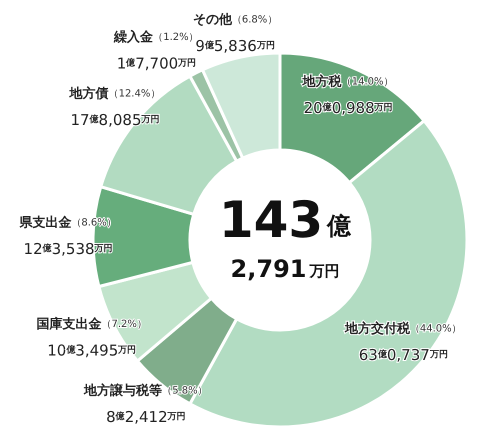 The width and height of the screenshot is (504, 436). Describe the element at coordinates (212, 20) in the screenshot. I see `slice-label: その他` at that location.